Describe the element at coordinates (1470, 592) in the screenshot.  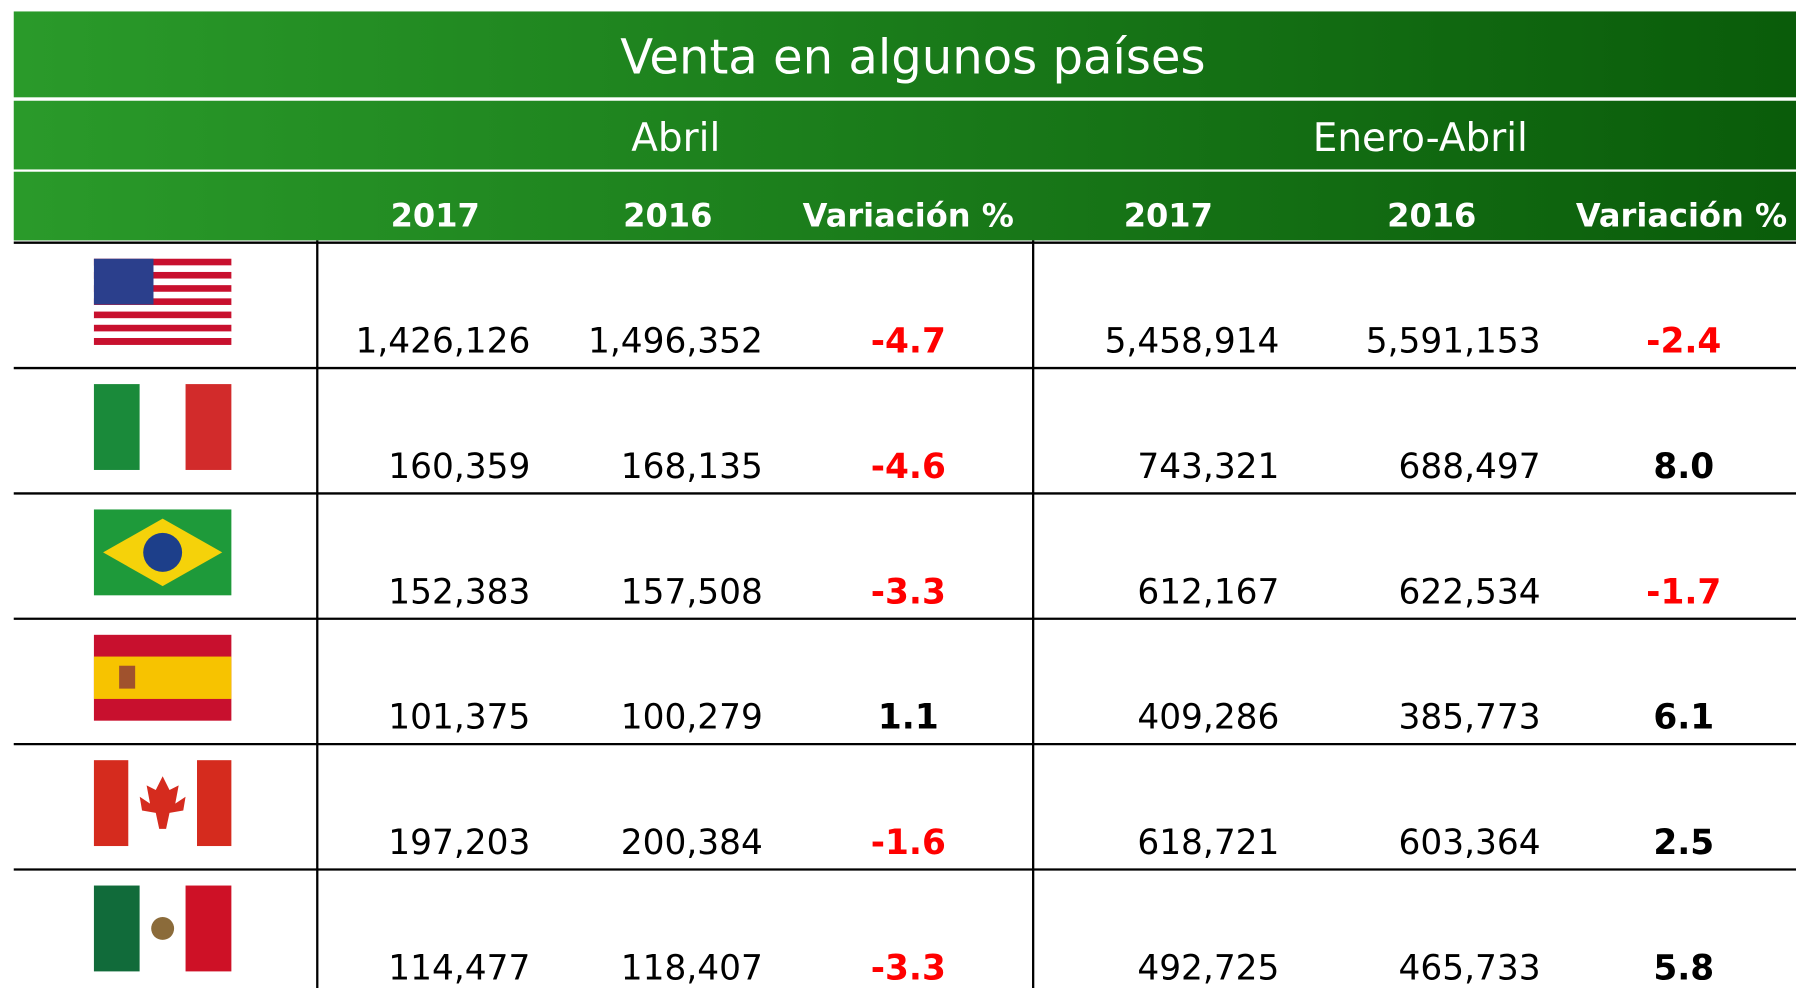
I see `cell: 622,534` at that location.